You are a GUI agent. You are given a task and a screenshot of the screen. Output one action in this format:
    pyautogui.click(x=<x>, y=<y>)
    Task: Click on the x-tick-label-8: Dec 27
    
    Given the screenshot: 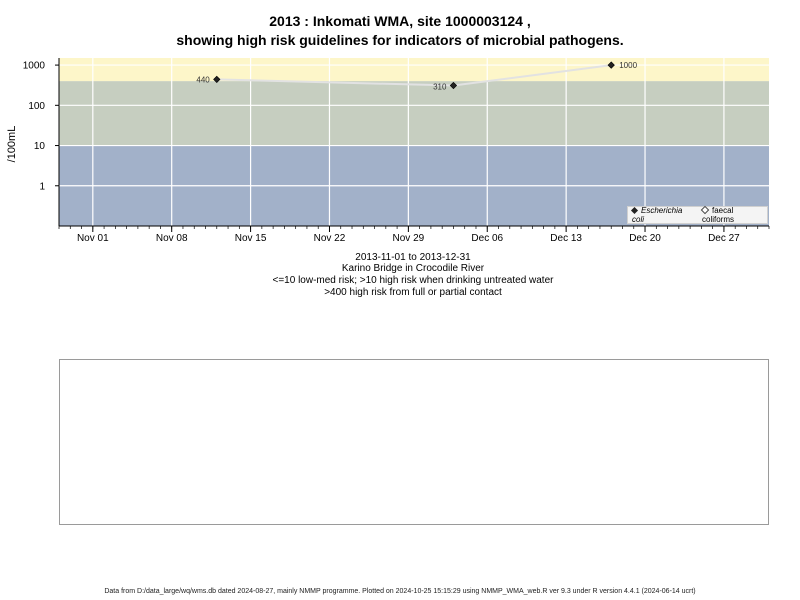 What is the action you would take?
    pyautogui.click(x=724, y=238)
    